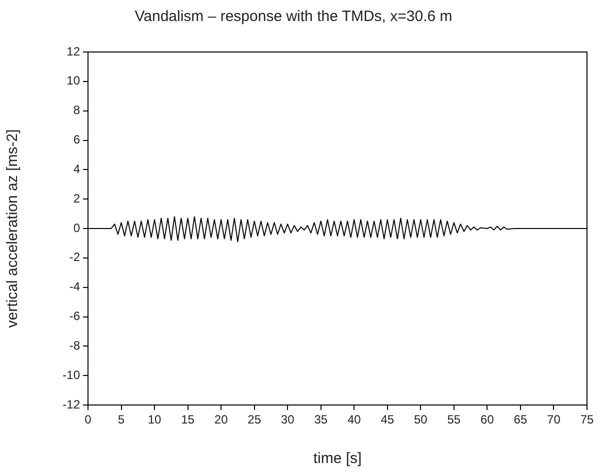  What do you see at coordinates (155, 419) in the screenshot?
I see `x-tick-label: 10` at bounding box center [155, 419].